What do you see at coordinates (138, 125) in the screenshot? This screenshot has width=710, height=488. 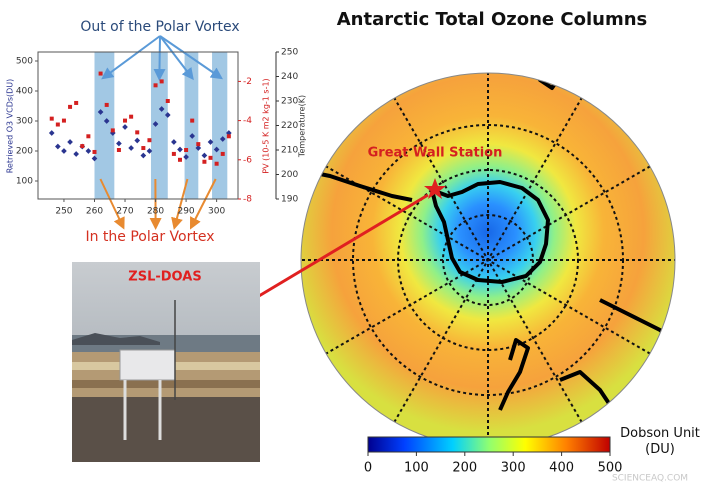 I see `plot-frame` at bounding box center [138, 125].